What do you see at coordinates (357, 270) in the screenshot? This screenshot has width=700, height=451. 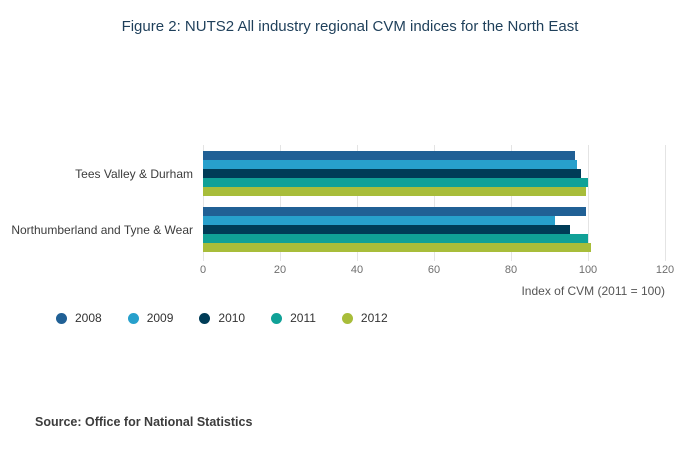 I see `x-tick-label: 40` at bounding box center [357, 270].